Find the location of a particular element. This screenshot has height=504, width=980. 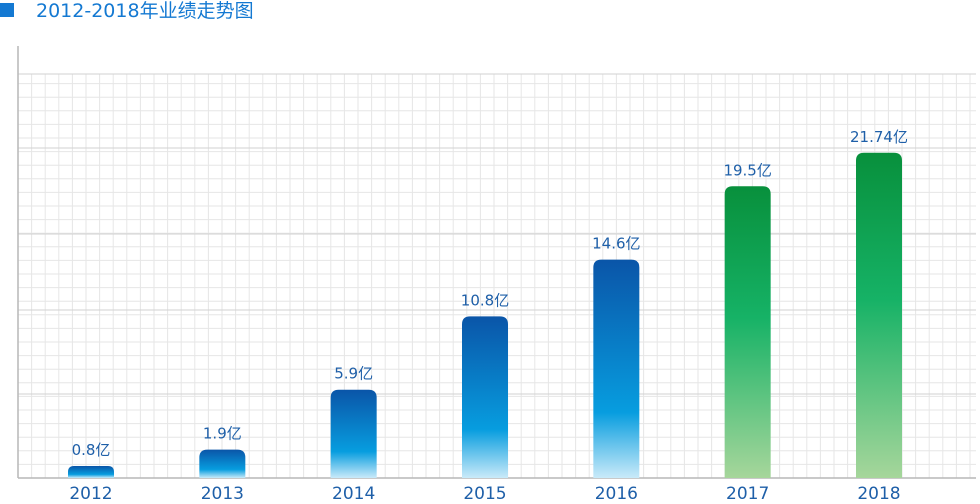

year-labels: 2012 2013 2014 2015 2016 2017 2018 is located at coordinates (484, 494).